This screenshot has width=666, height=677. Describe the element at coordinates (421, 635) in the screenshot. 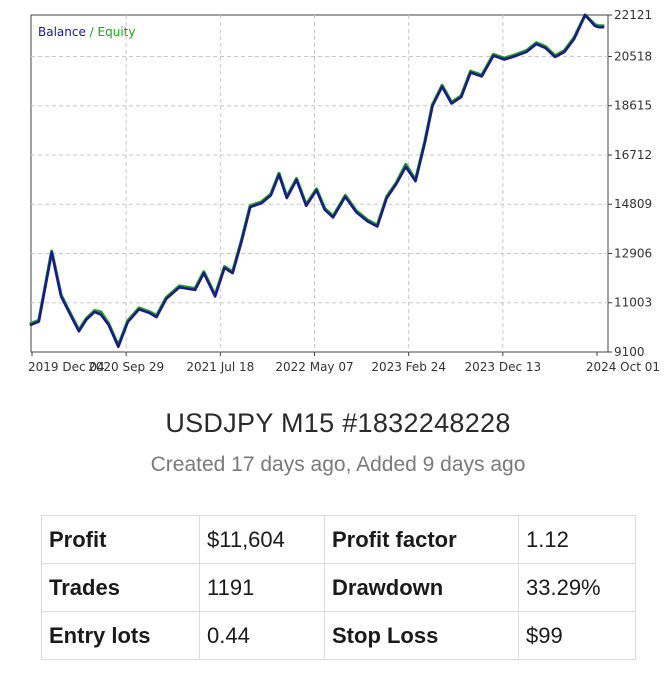

I see `stop-loss-label: Stop Loss` at that location.